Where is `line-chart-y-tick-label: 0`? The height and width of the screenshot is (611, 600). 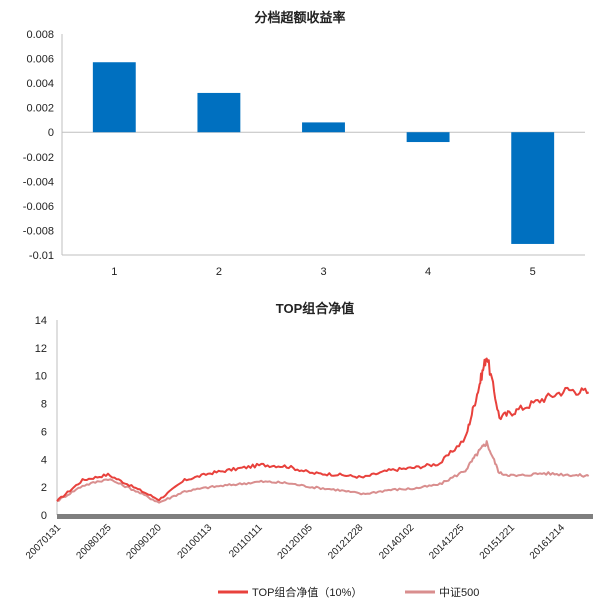 line-chart-y-tick-label: 0 is located at coordinates (44, 516).